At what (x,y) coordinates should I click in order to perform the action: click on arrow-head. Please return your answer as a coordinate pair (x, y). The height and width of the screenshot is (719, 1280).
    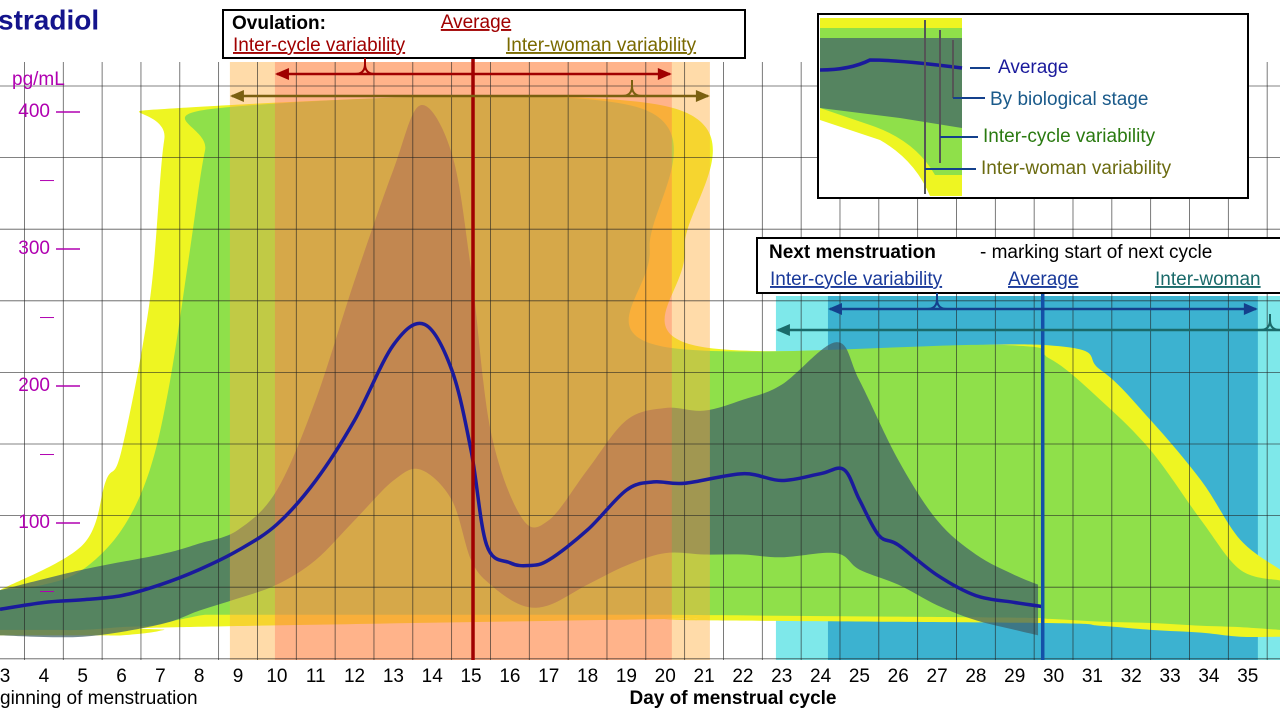
    Looking at the image, I should click on (782, 330).